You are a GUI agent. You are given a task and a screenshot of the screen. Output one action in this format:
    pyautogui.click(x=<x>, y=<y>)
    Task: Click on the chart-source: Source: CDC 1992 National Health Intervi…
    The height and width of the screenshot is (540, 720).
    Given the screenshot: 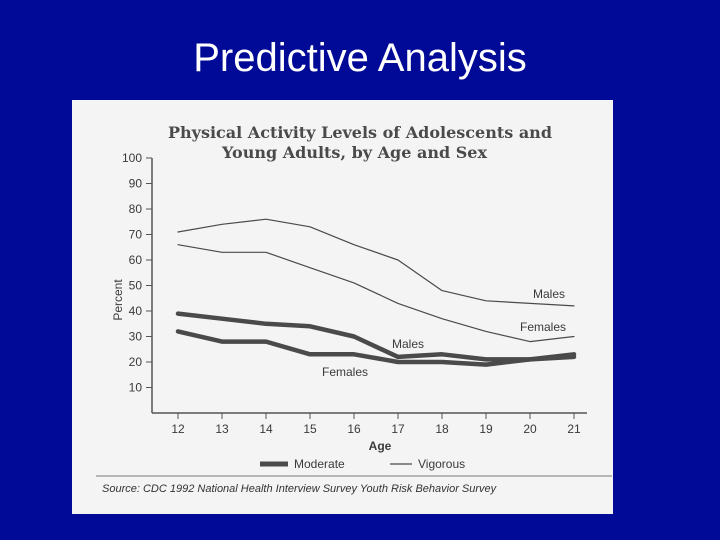 What is the action you would take?
    pyautogui.click(x=300, y=489)
    